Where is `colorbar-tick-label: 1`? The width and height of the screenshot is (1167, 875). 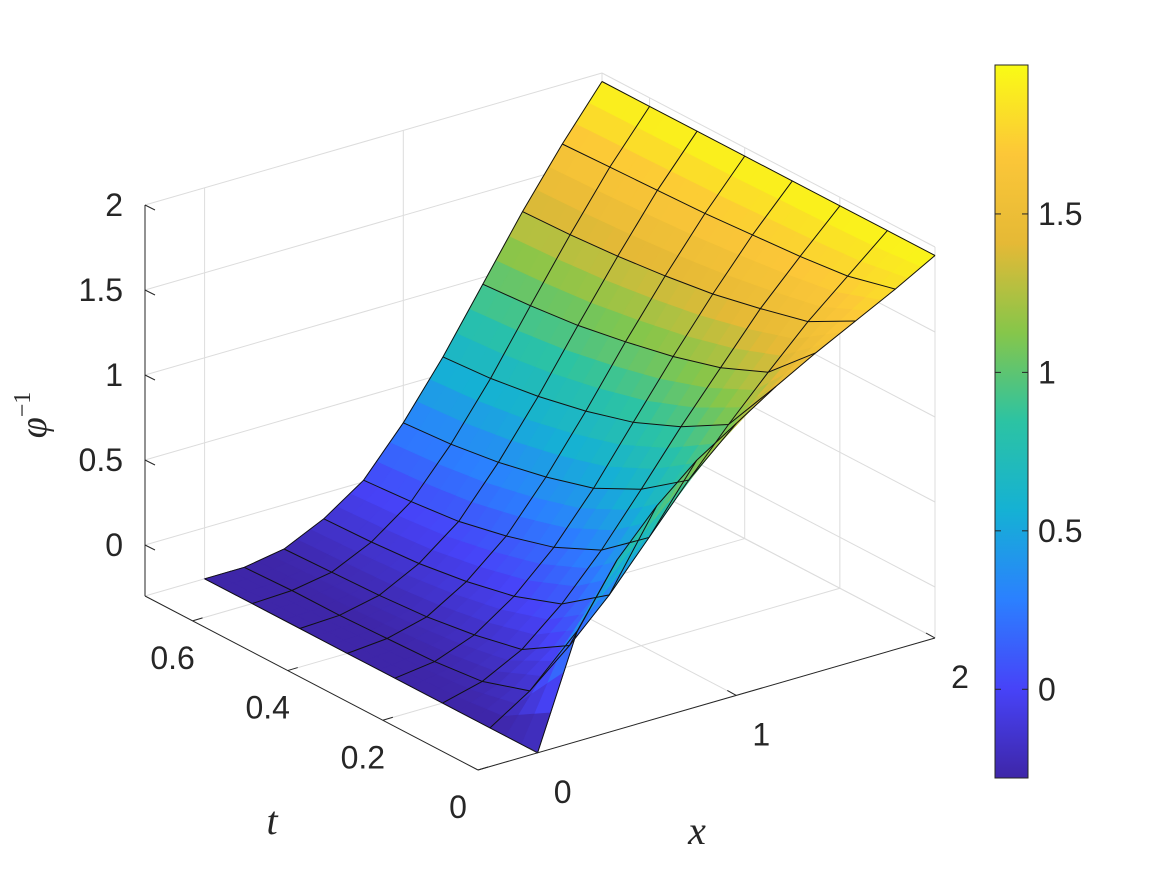 colorbar-tick-label: 1 is located at coordinates (1047, 372).